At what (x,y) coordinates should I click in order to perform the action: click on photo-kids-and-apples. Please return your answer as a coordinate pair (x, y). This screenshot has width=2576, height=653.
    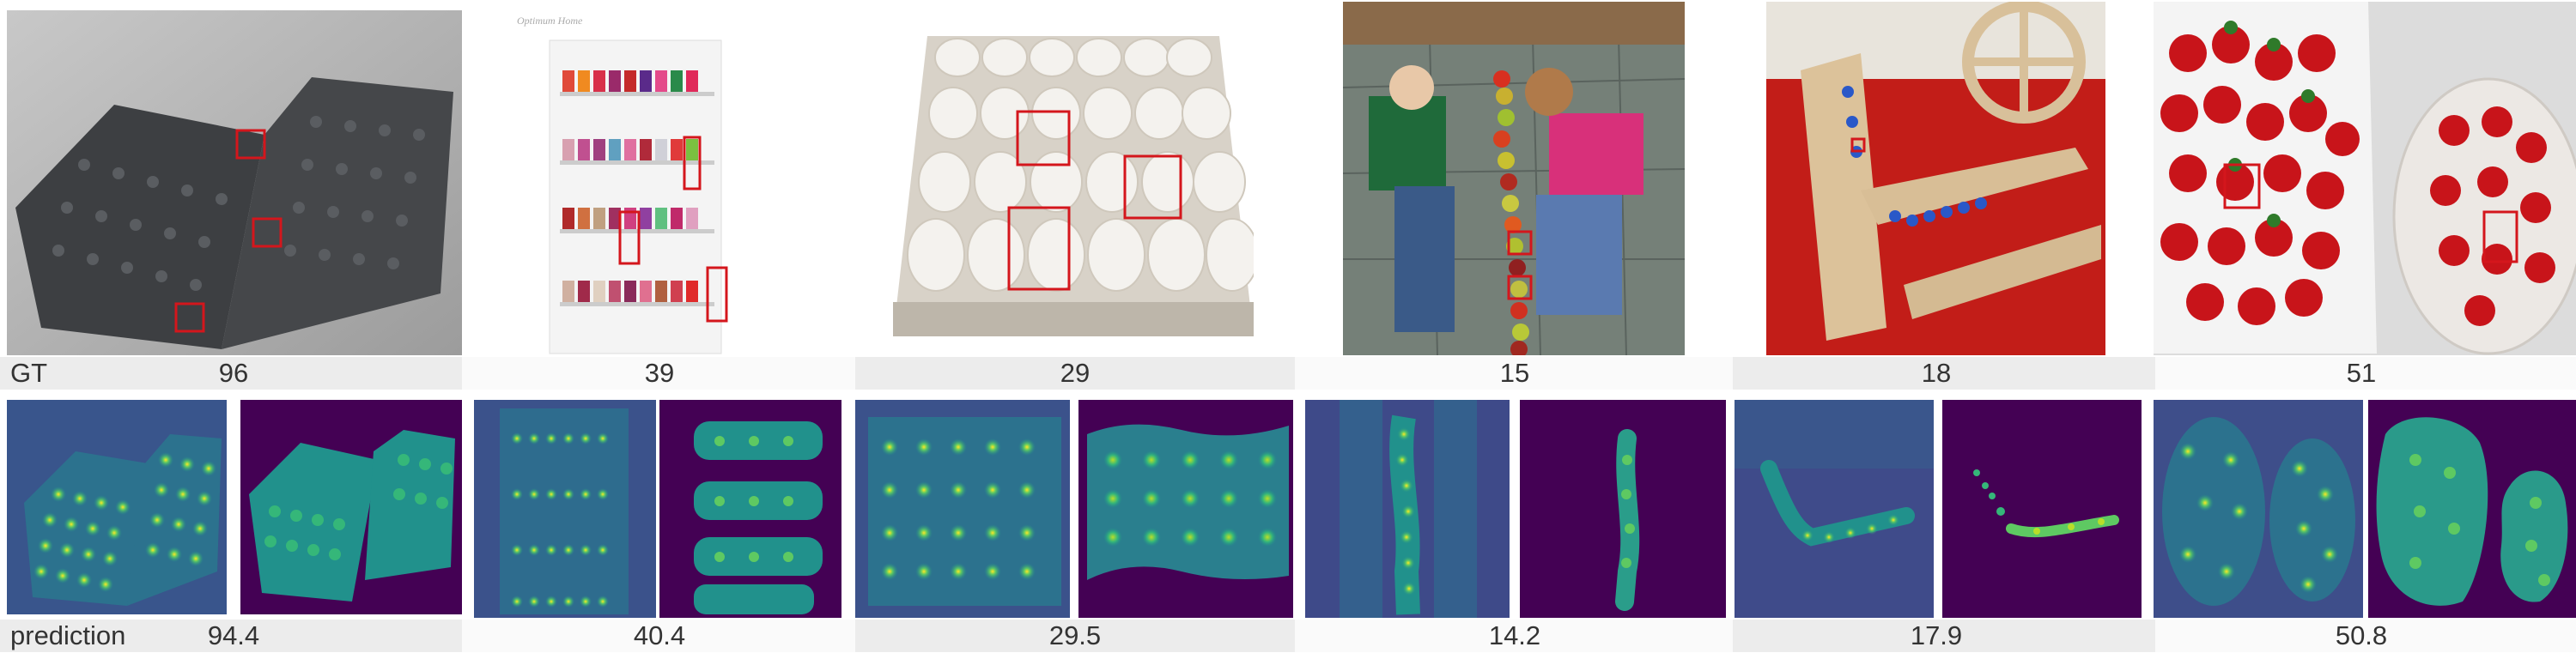
    Looking at the image, I should click on (1514, 178).